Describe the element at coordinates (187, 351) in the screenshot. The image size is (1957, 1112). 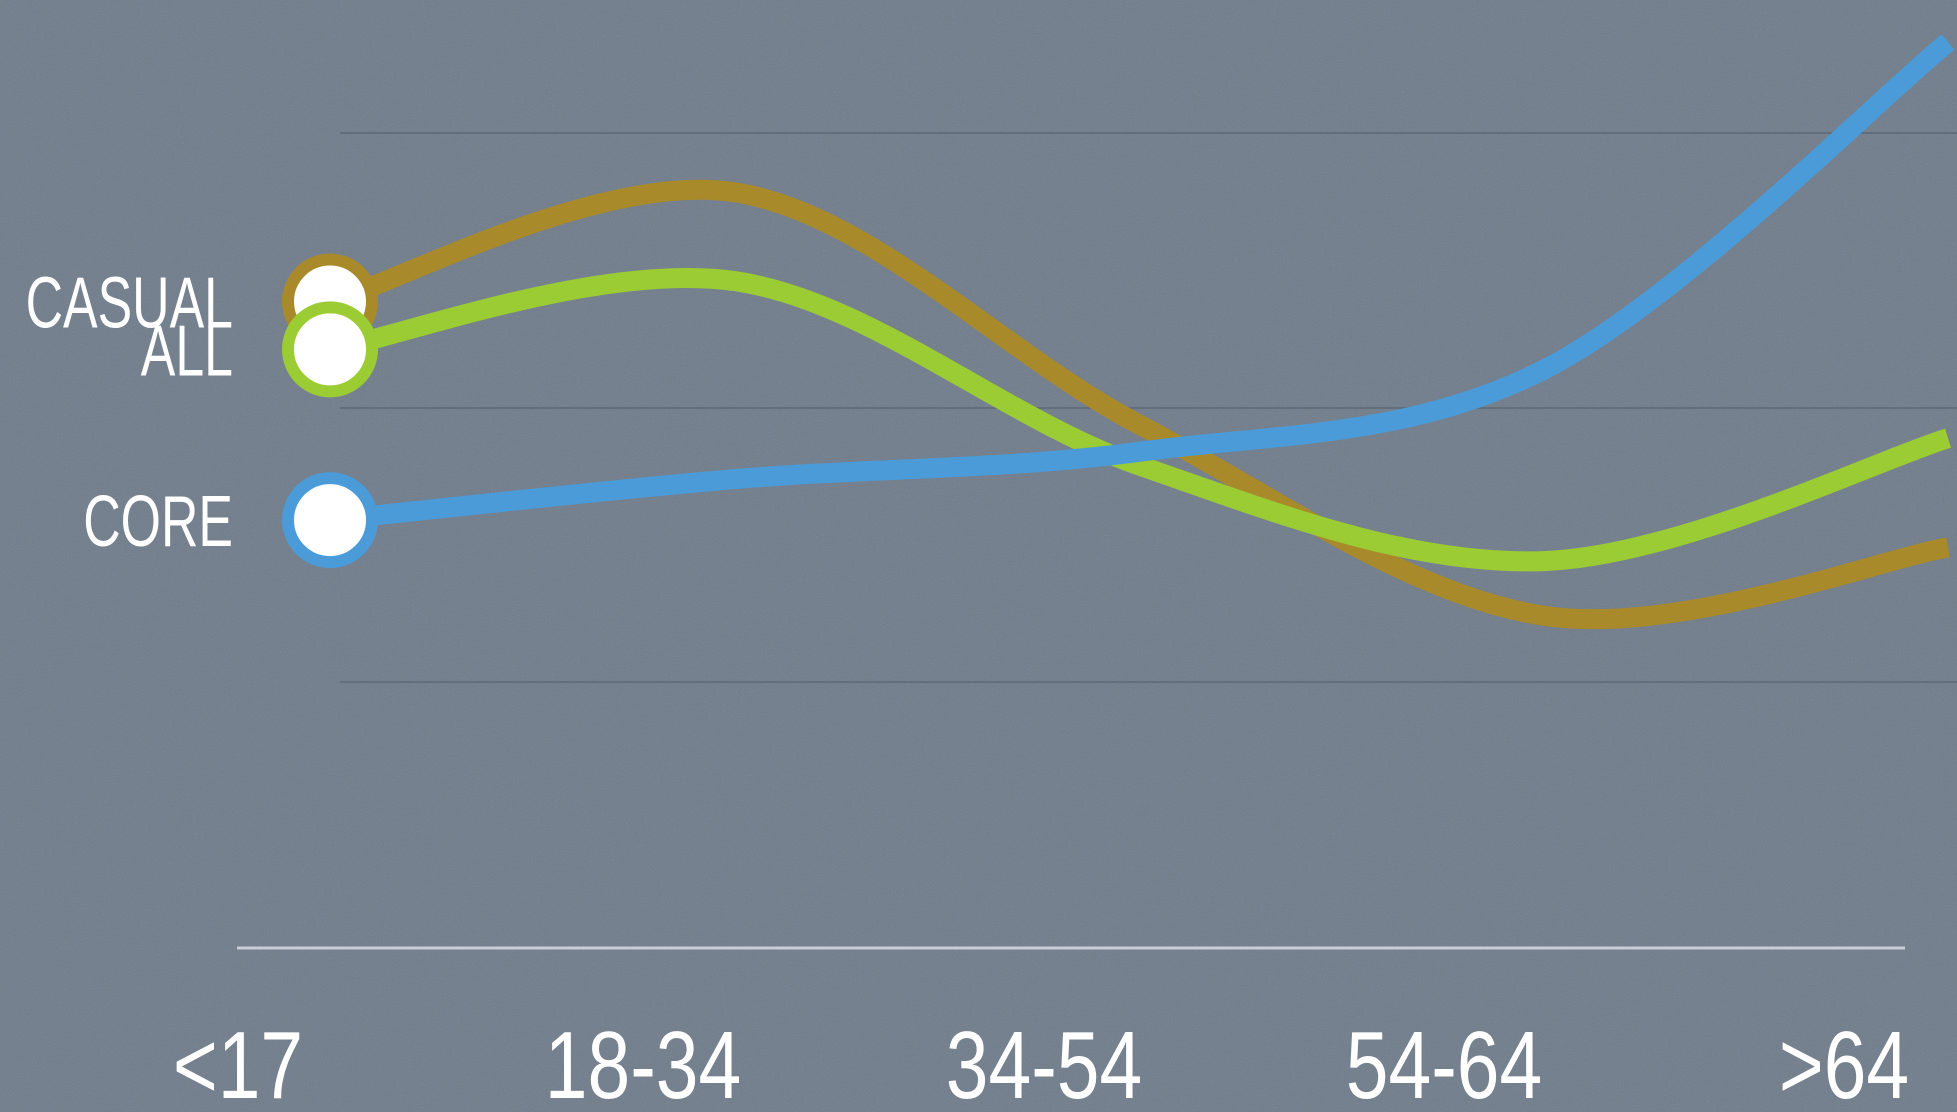
I see `series-label-all: ALL` at that location.